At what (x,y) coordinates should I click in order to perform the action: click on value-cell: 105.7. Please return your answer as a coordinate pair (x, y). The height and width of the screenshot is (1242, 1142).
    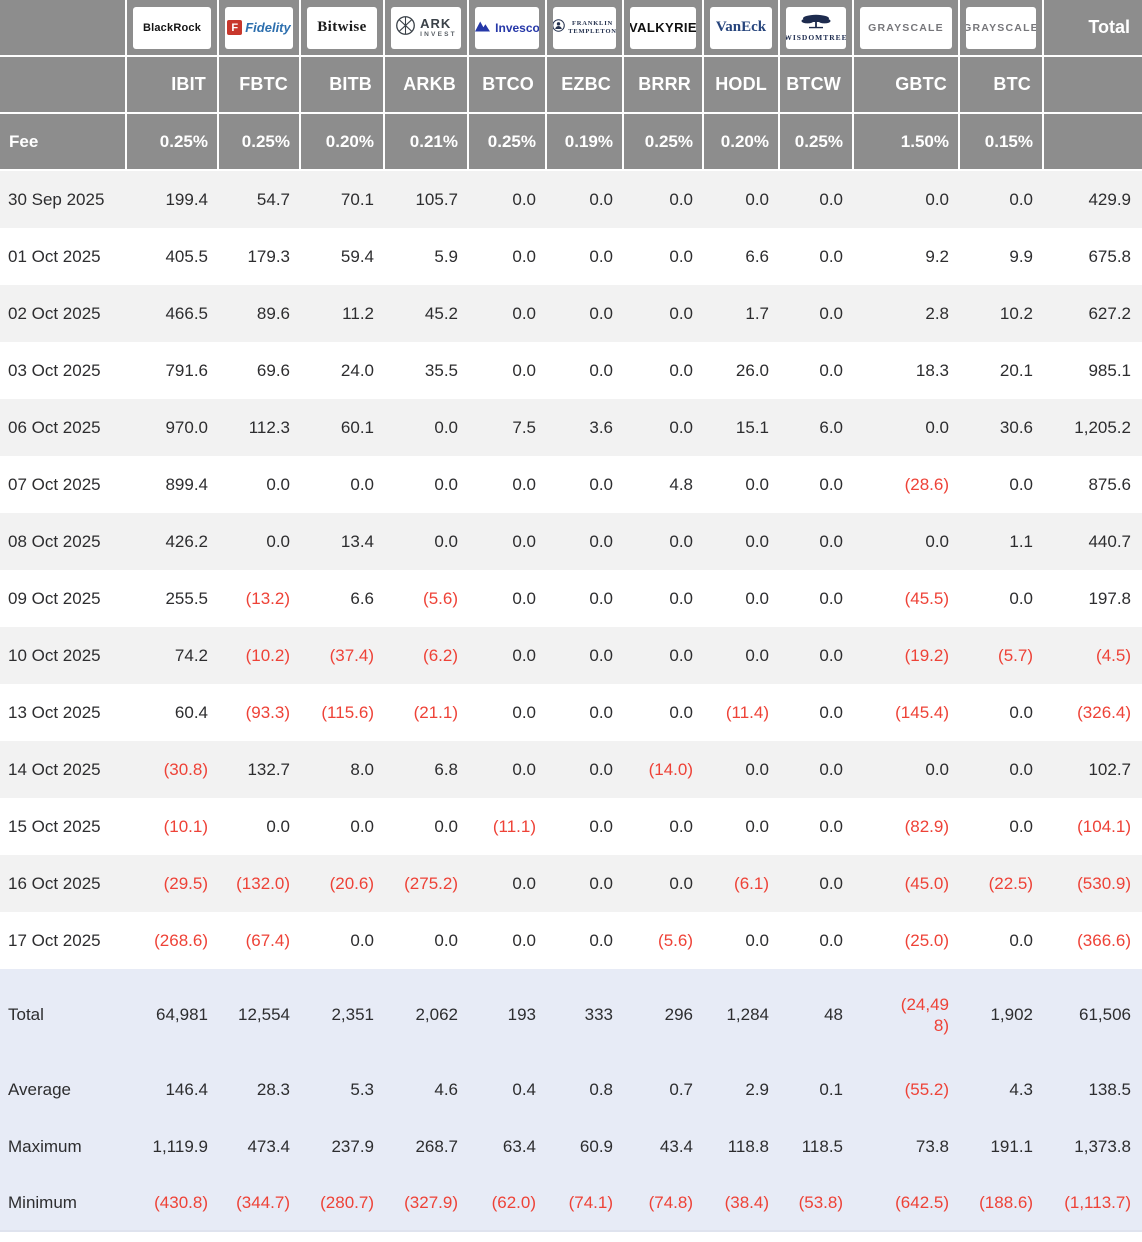
    Looking at the image, I should click on (427, 199).